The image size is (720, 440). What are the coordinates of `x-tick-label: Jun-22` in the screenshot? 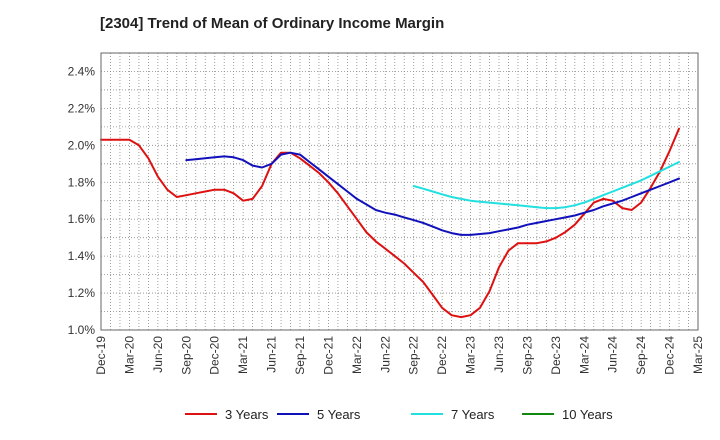 It's located at (385, 354).